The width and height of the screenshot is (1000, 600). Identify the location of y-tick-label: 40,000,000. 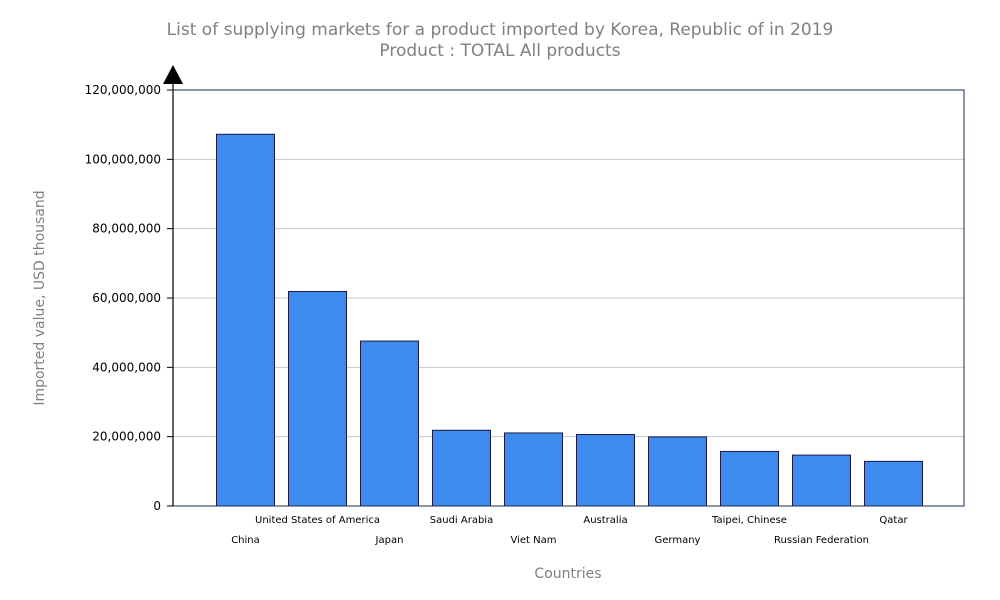
(126, 367).